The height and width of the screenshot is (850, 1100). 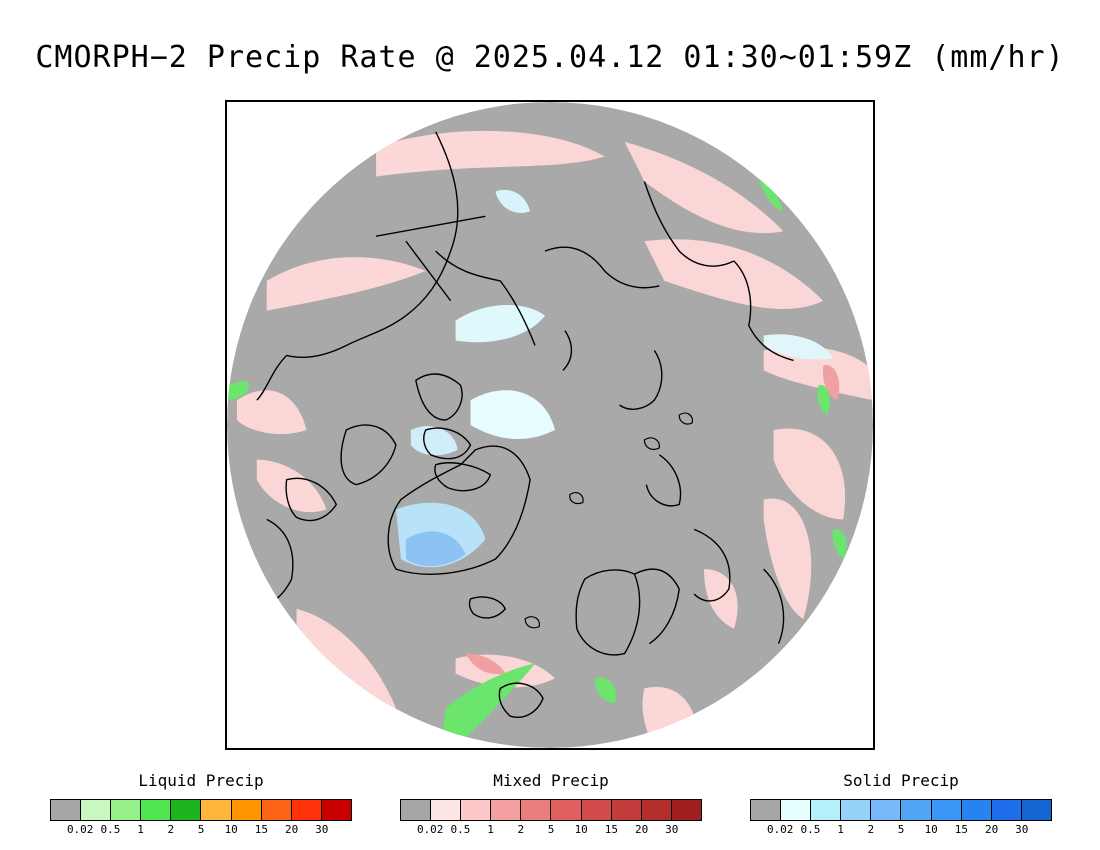 I want to click on legend-liquid-precip: Liquid Precip 0.02 0.5 1 2 5 10 15 20 30, so click(x=201, y=803).